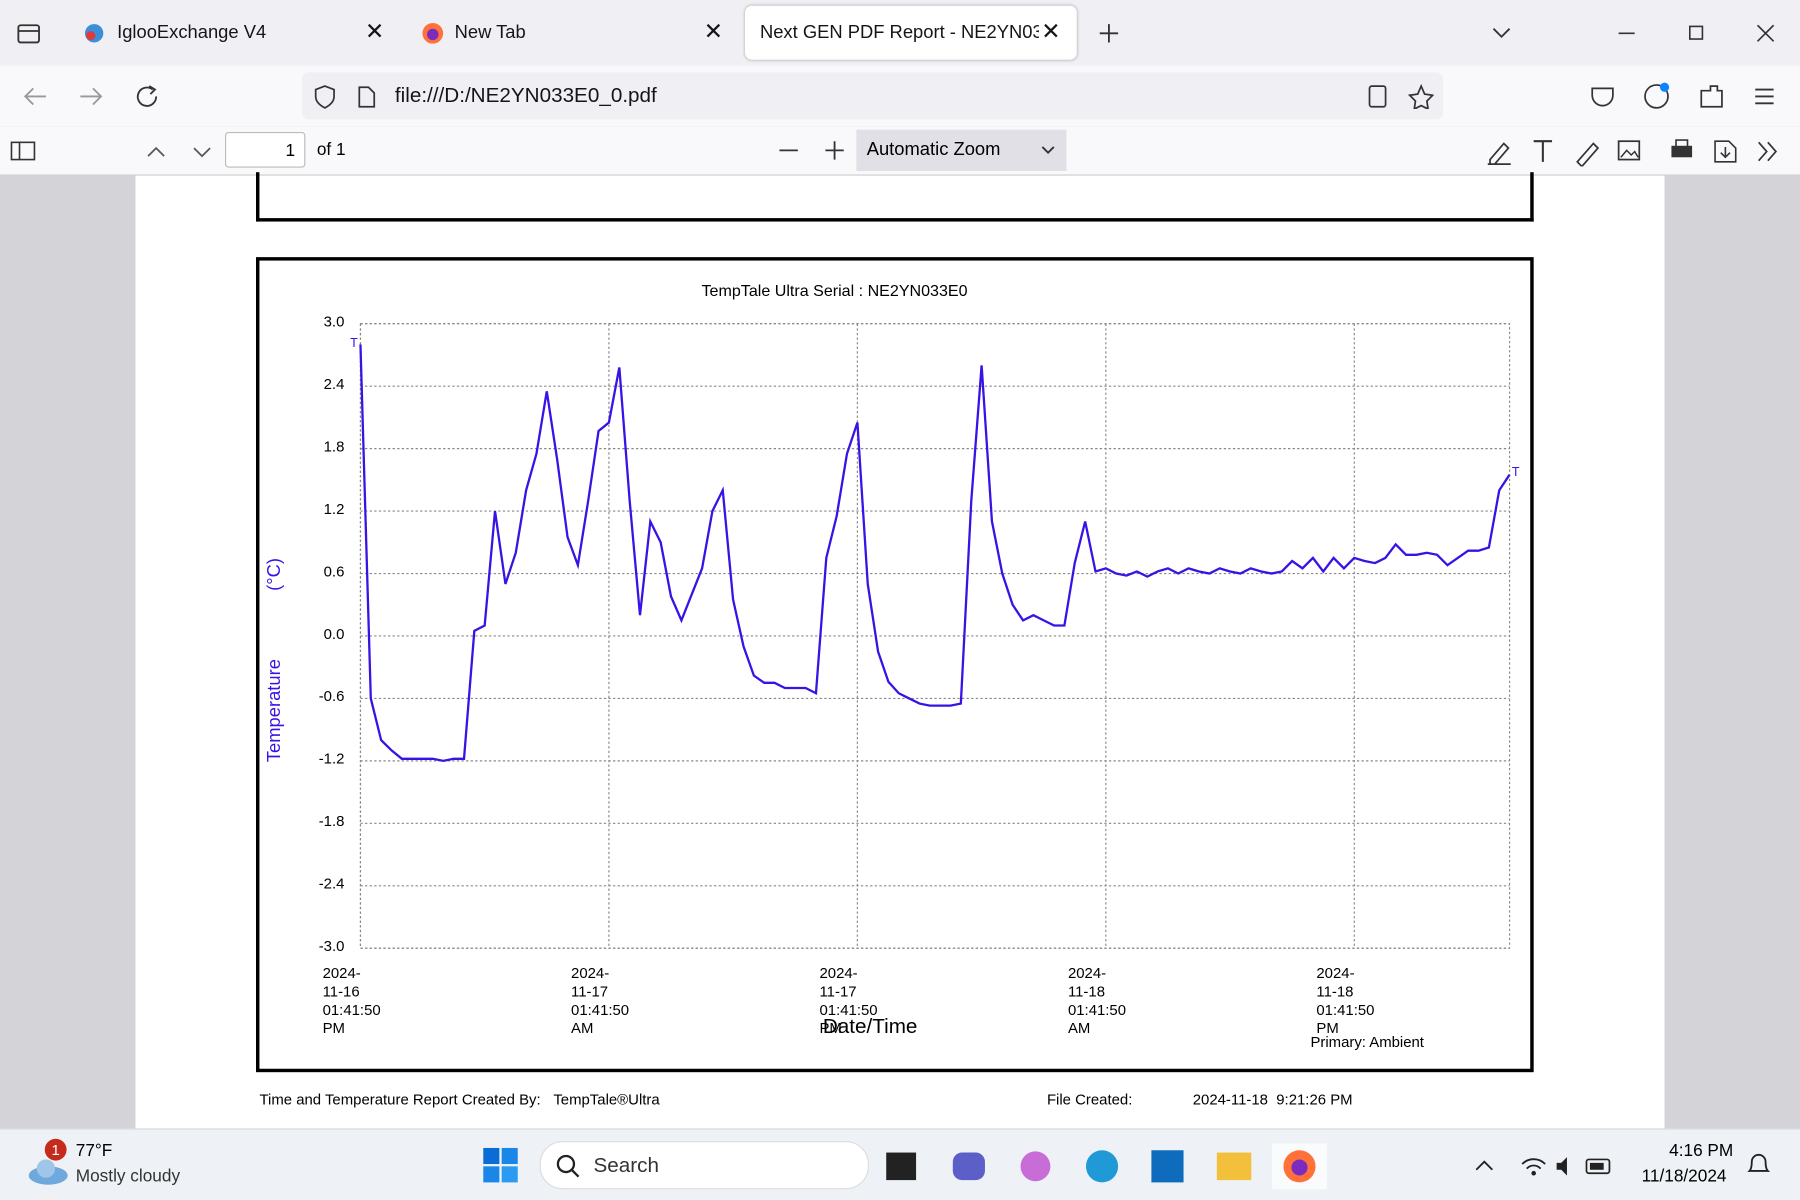 The image size is (1800, 1200). What do you see at coordinates (400, 1099) in the screenshot?
I see `footer-label: Time and Temperature Report Created By:` at bounding box center [400, 1099].